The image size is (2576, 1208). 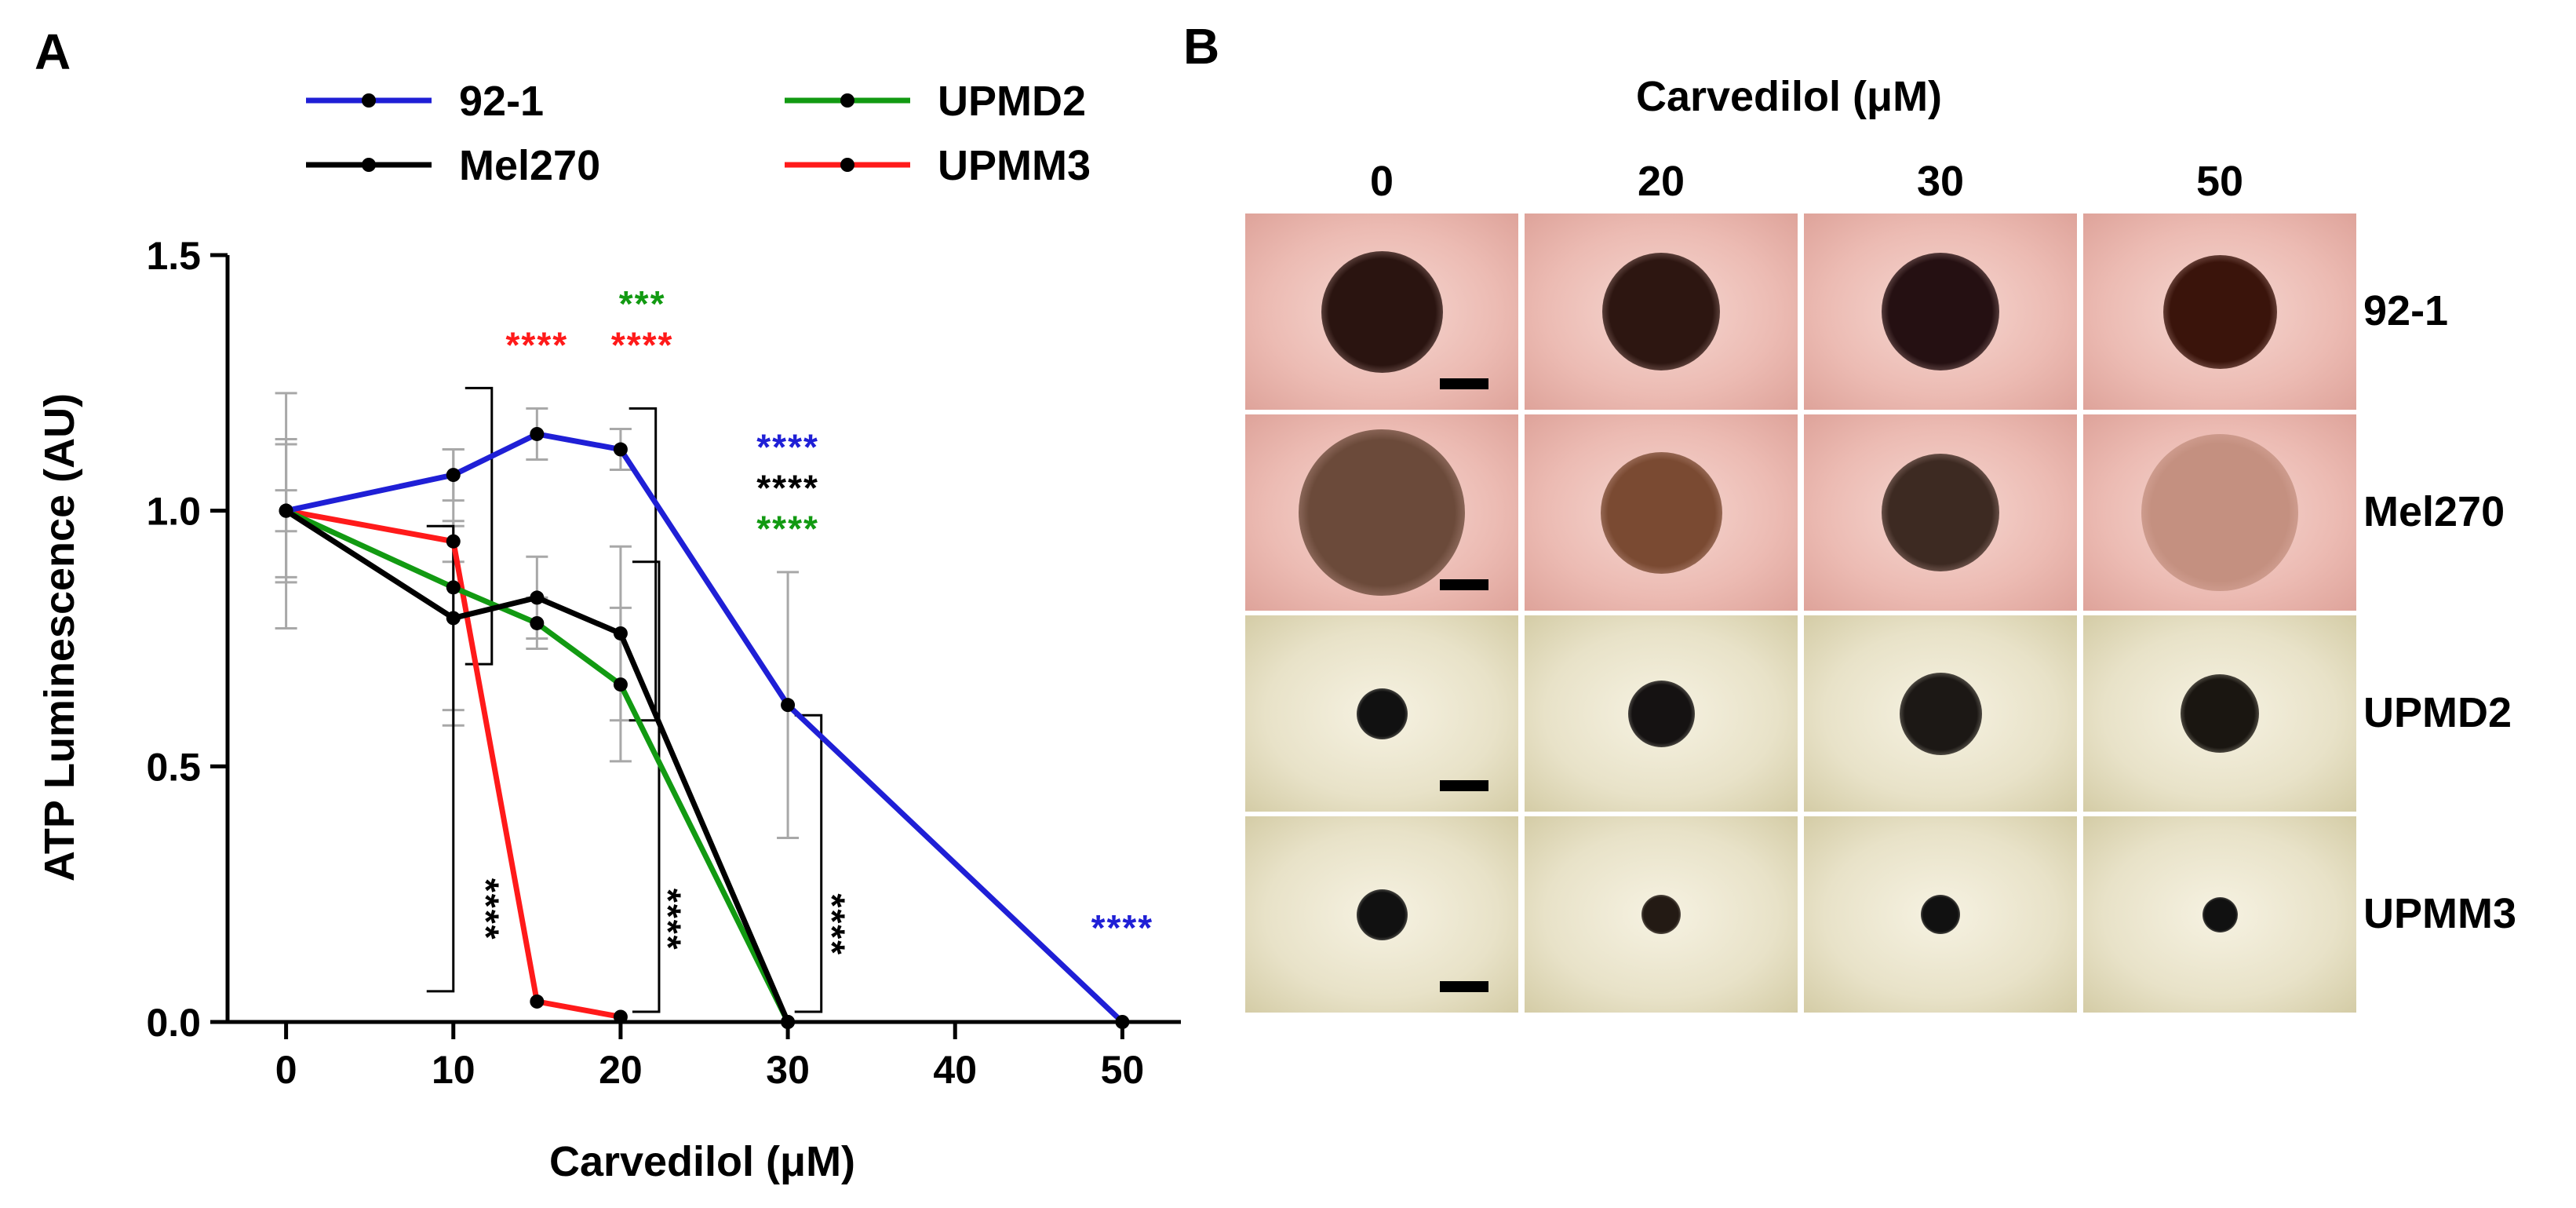 I want to click on error-bars, so click(x=537, y=616).